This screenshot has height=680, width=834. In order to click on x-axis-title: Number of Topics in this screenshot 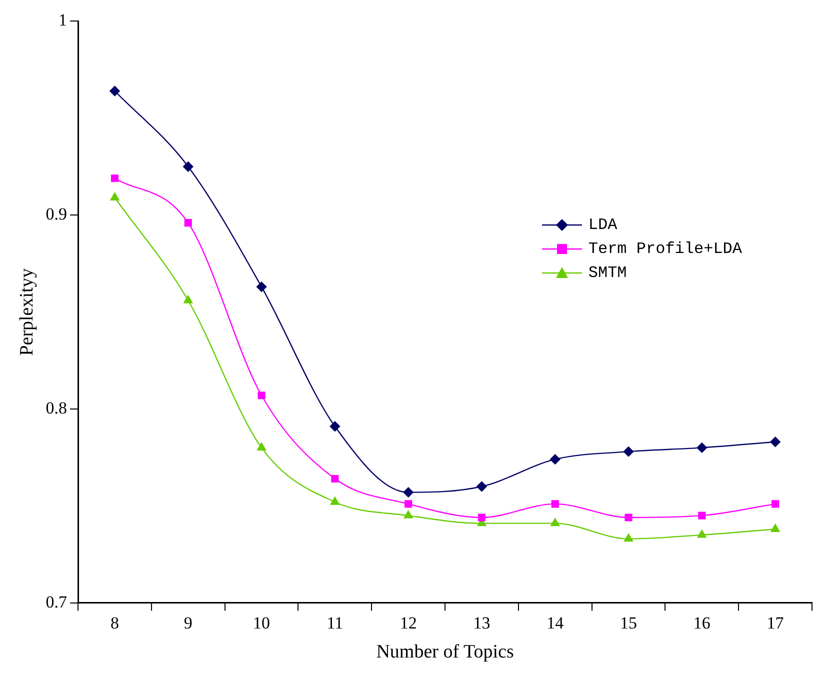, I will do `click(445, 652)`.